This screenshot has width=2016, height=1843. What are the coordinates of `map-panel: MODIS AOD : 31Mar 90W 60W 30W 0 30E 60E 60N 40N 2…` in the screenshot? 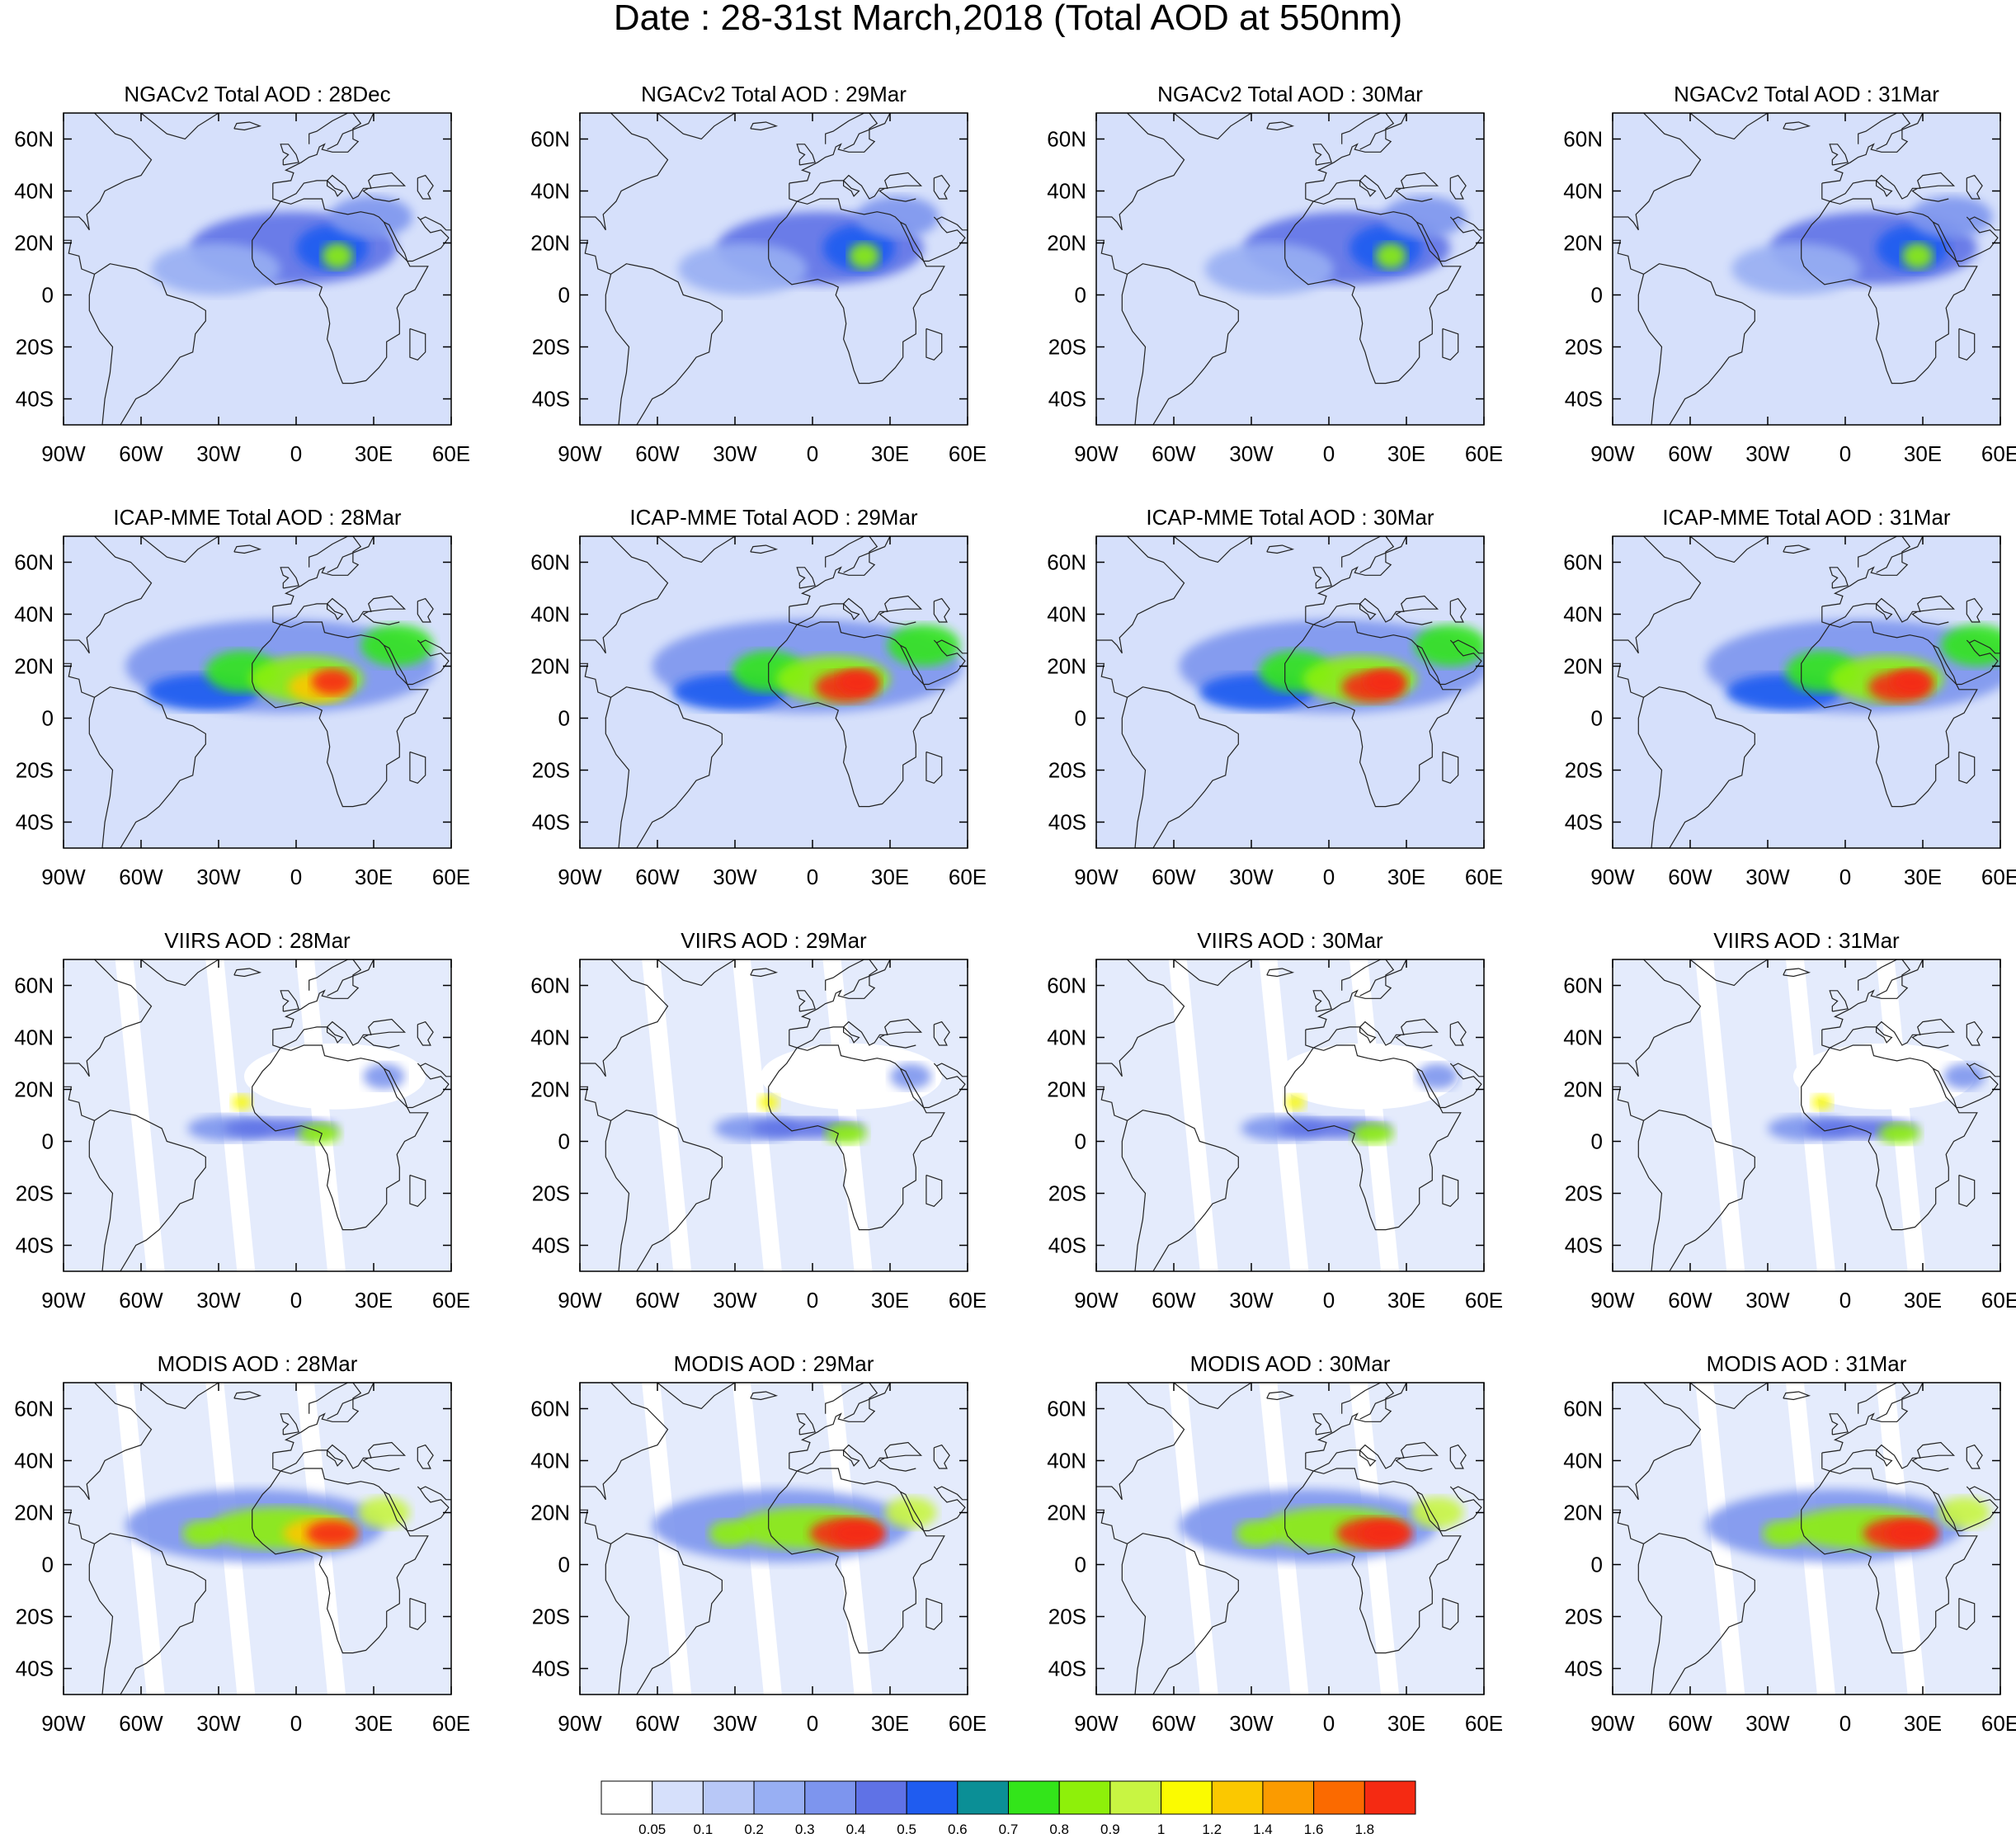 It's located at (1789, 1543).